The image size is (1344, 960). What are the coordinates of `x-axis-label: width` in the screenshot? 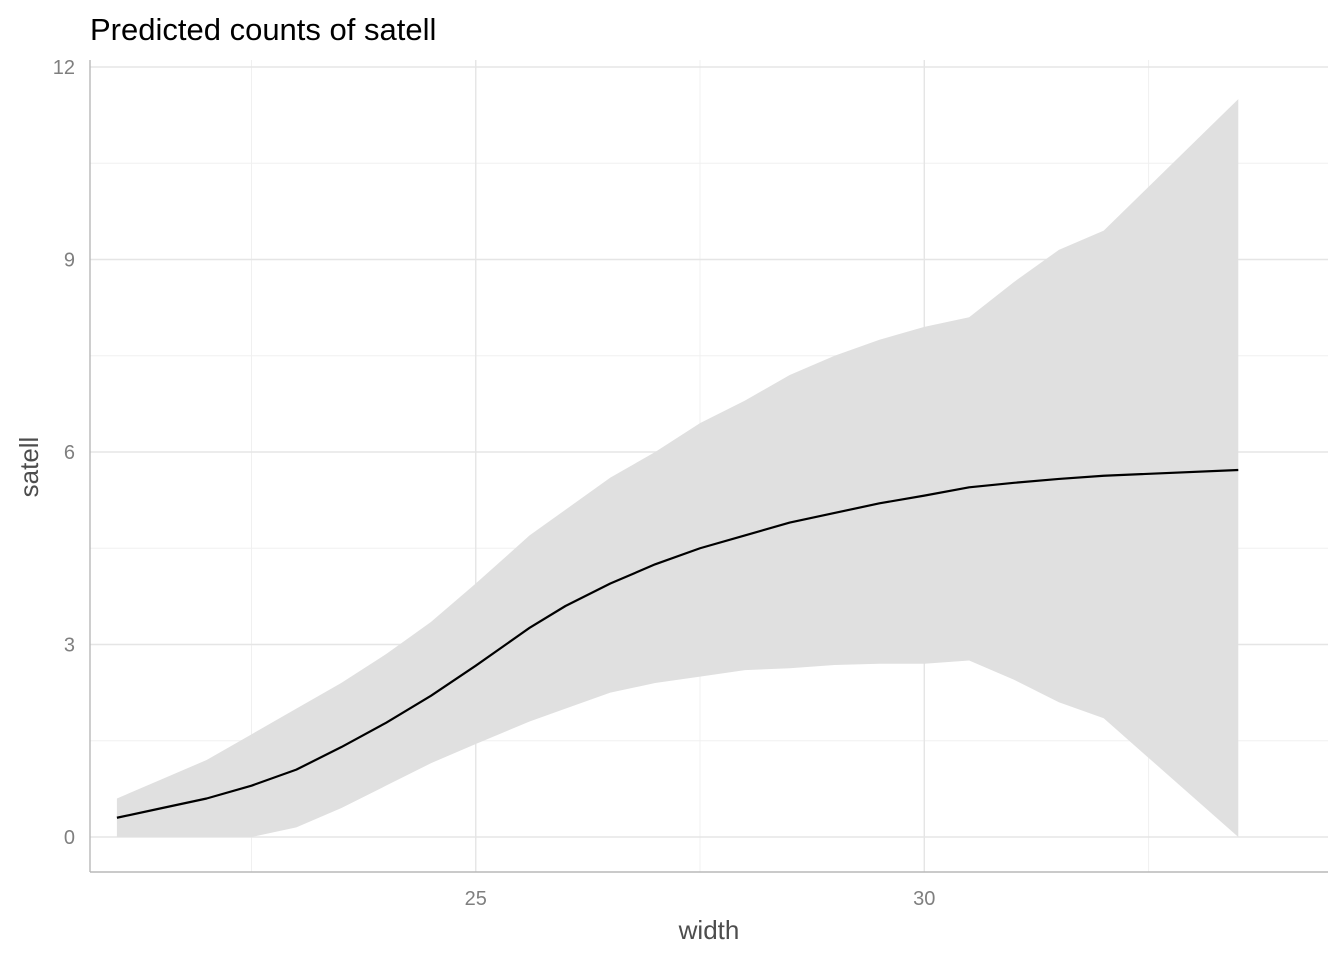 It's located at (709, 930).